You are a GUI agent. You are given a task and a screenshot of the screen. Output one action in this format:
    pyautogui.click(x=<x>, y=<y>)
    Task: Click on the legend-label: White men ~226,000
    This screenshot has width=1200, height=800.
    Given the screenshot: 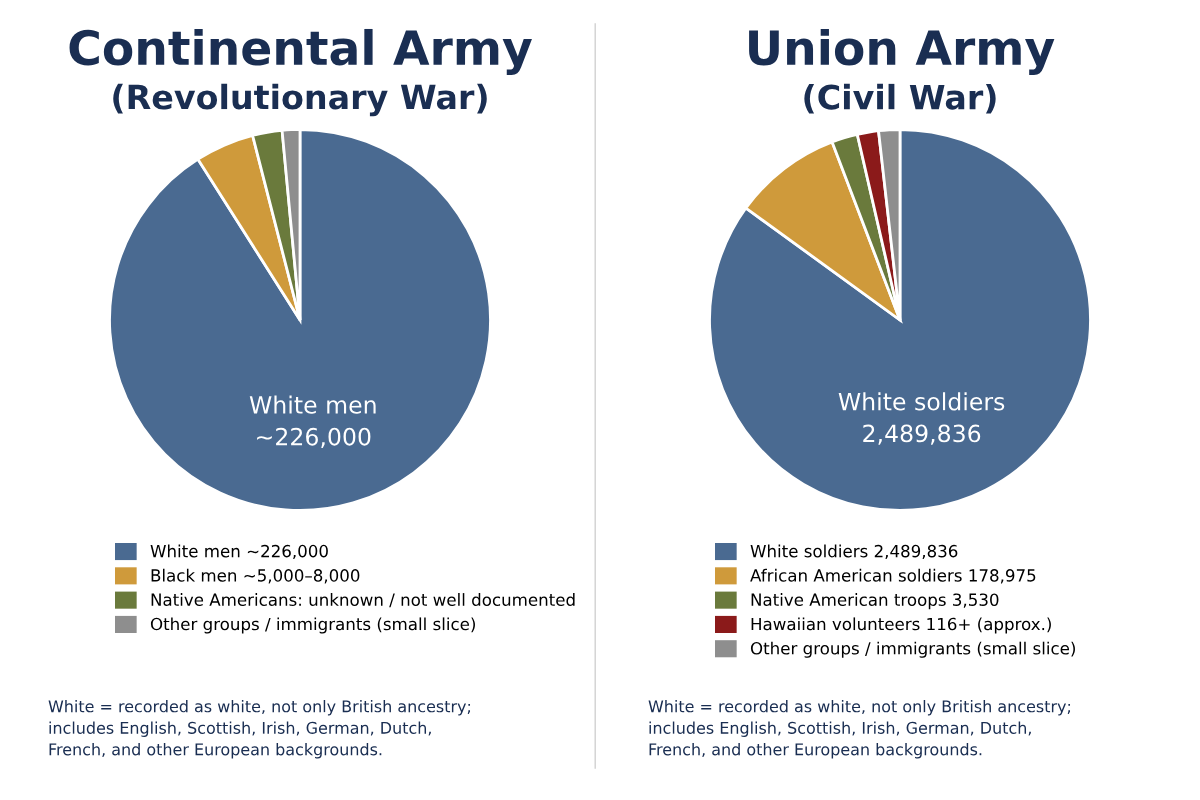 What is the action you would take?
    pyautogui.click(x=239, y=552)
    